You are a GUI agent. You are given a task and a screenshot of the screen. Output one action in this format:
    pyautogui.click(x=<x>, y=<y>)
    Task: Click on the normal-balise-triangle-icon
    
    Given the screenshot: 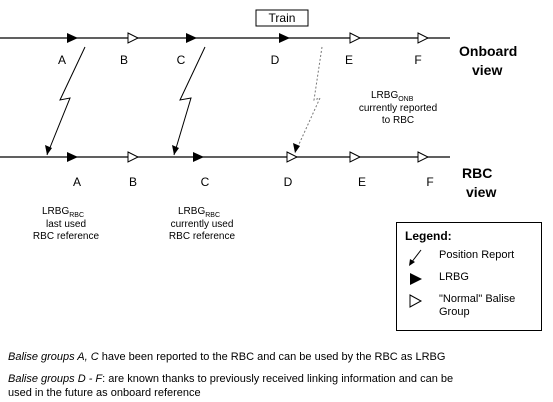 What is the action you would take?
    pyautogui.click(x=417, y=302)
    